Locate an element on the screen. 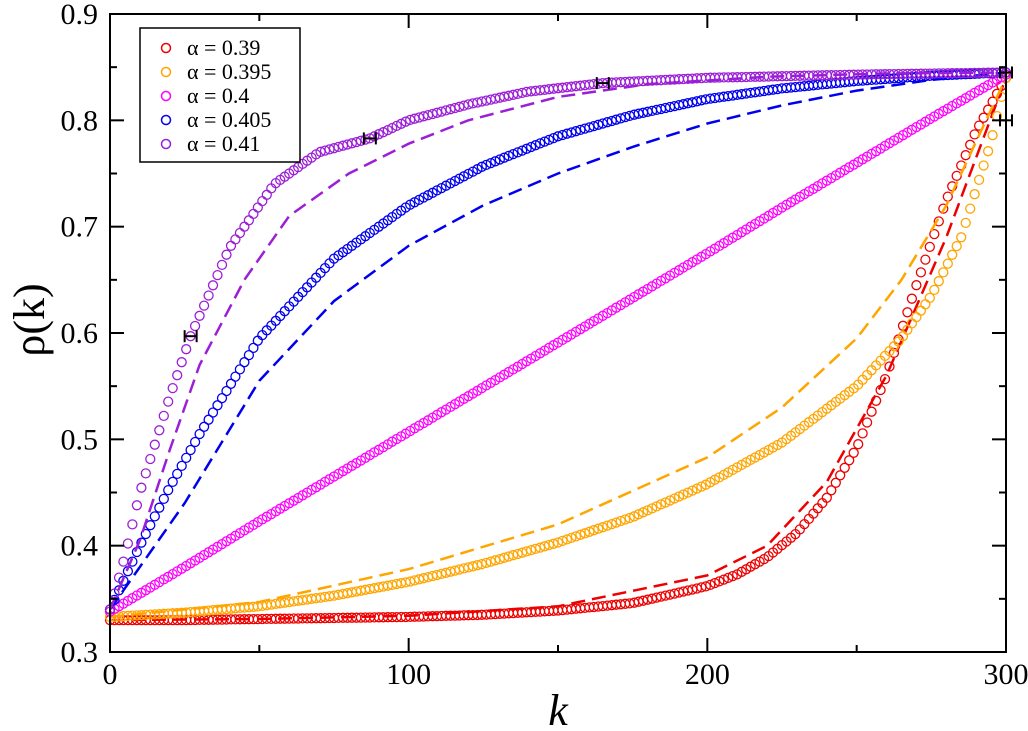  y-tick-label: 0.7 is located at coordinates (80, 227).